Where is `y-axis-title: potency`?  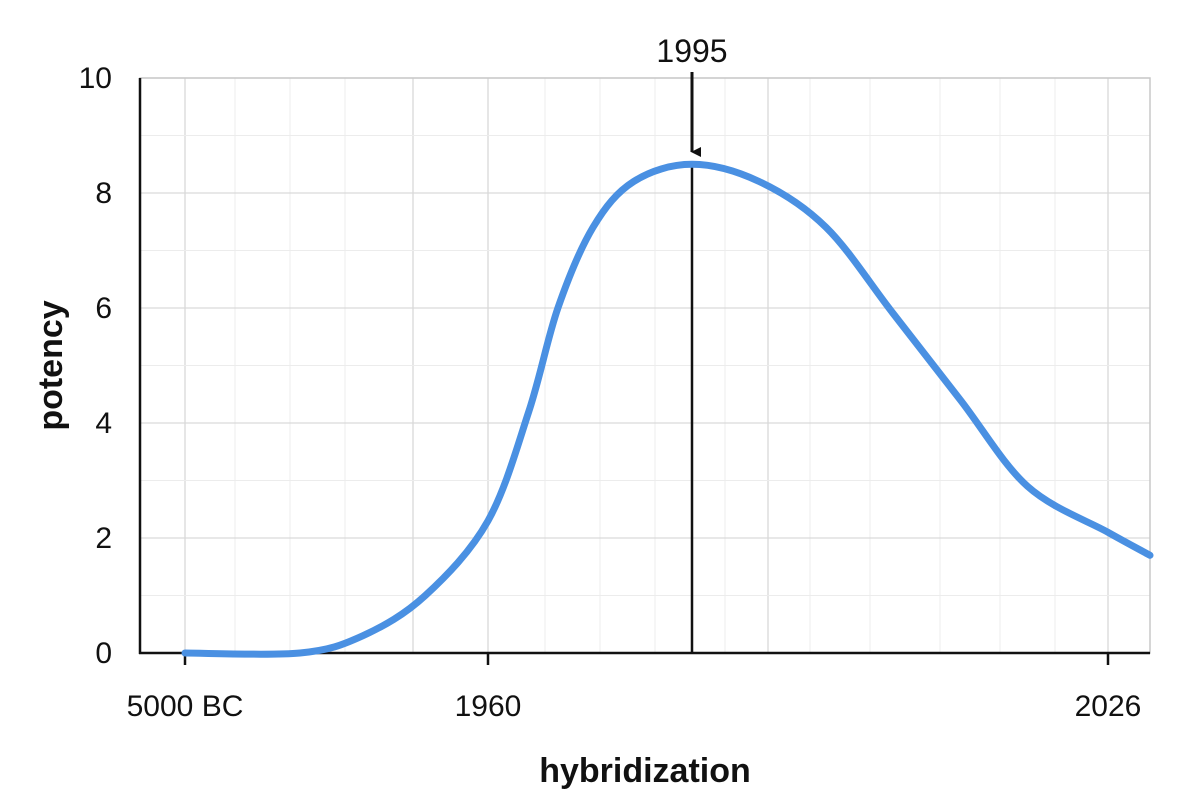 y-axis-title: potency is located at coordinates (51, 365).